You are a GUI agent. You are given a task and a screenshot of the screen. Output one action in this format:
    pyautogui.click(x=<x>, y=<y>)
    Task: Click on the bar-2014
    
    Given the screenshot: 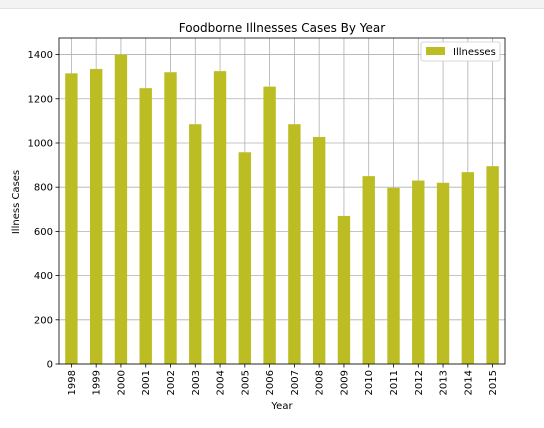 What is the action you would take?
    pyautogui.click(x=468, y=268)
    